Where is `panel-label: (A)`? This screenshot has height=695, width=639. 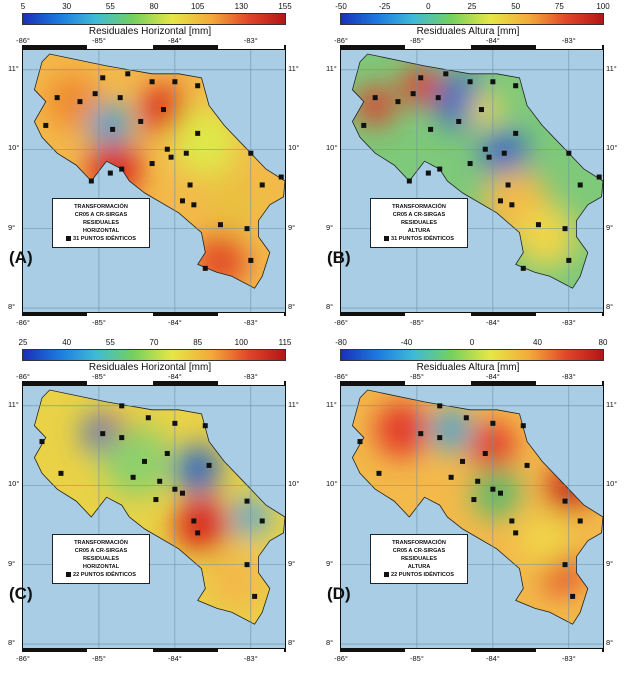 panel-label: (A) is located at coordinates (21, 257).